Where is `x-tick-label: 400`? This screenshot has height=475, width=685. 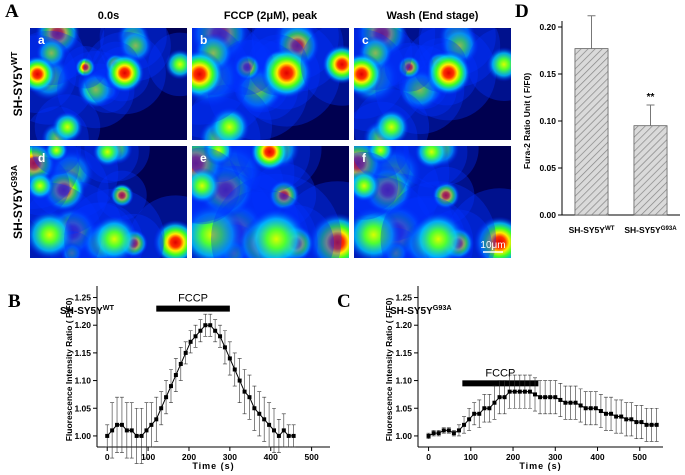
x-tick-label: 400 is located at coordinates (271, 457).